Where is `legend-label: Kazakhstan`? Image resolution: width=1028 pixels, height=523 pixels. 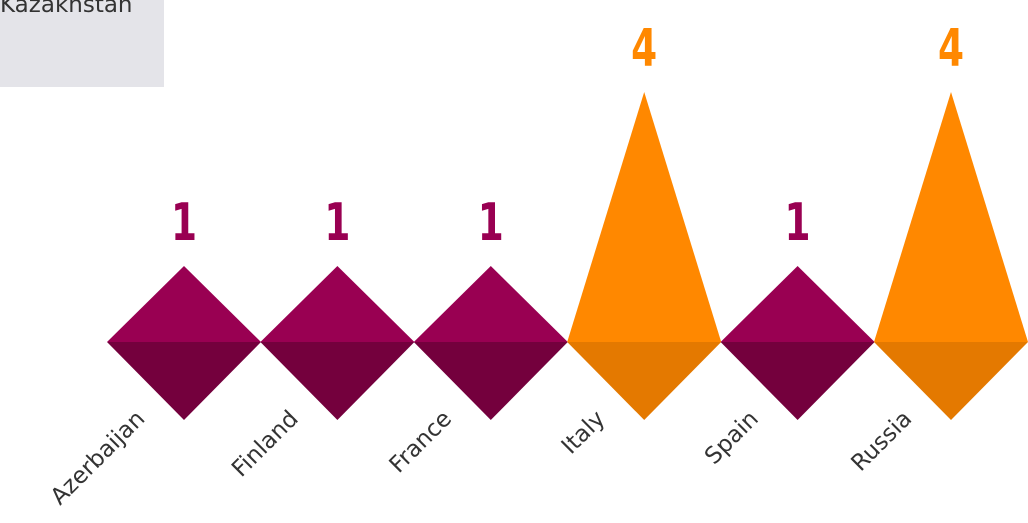 legend-label: Kazakhstan is located at coordinates (66, 9).